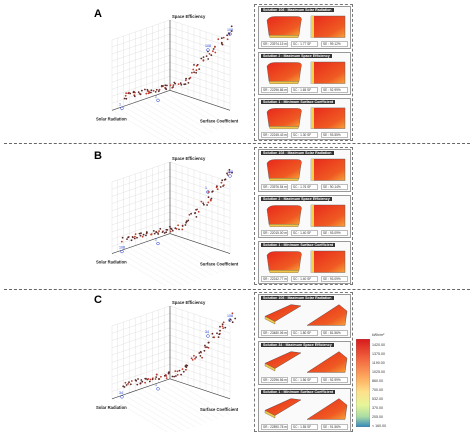 Image resolution: width=474 pixels, height=440 pixels. What do you see at coordinates (334, 187) in the screenshot?
I see `space-efficiency-value: SE : 90.14%` at bounding box center [334, 187].